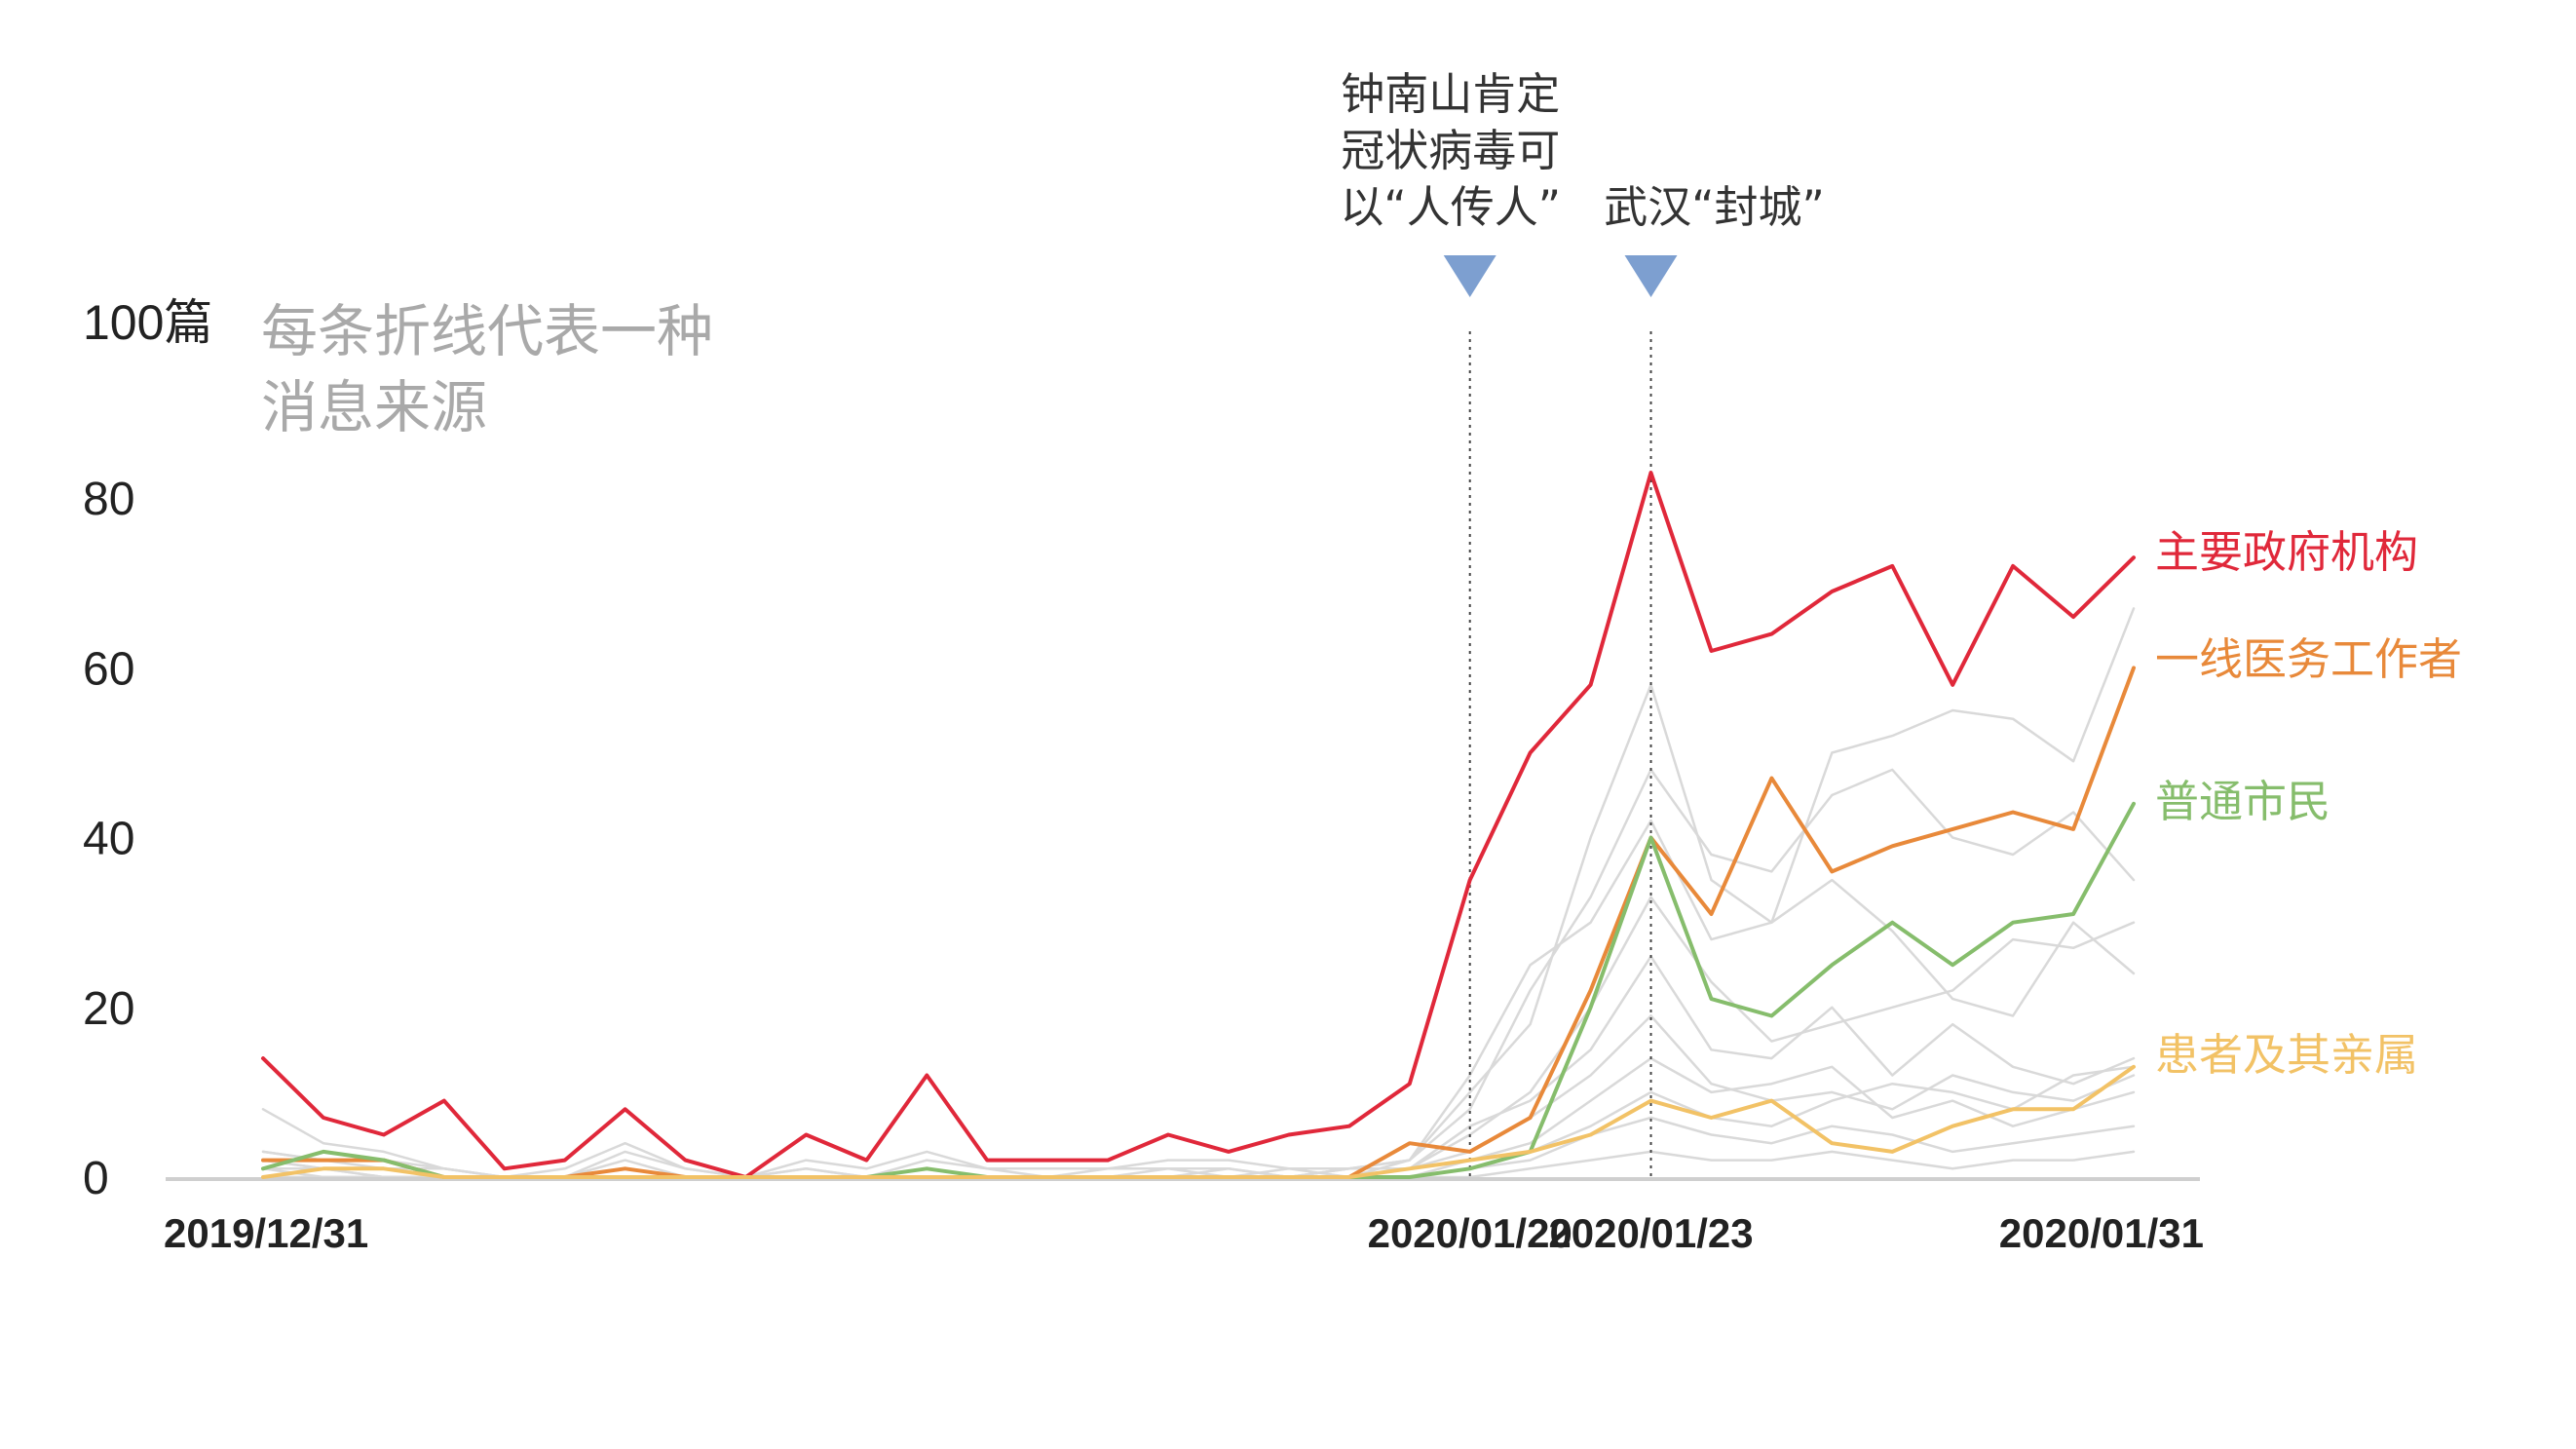 The height and width of the screenshot is (1449, 2576). Describe the element at coordinates (1714, 207) in the screenshot. I see `event-annotation: 武汉“封城”` at that location.